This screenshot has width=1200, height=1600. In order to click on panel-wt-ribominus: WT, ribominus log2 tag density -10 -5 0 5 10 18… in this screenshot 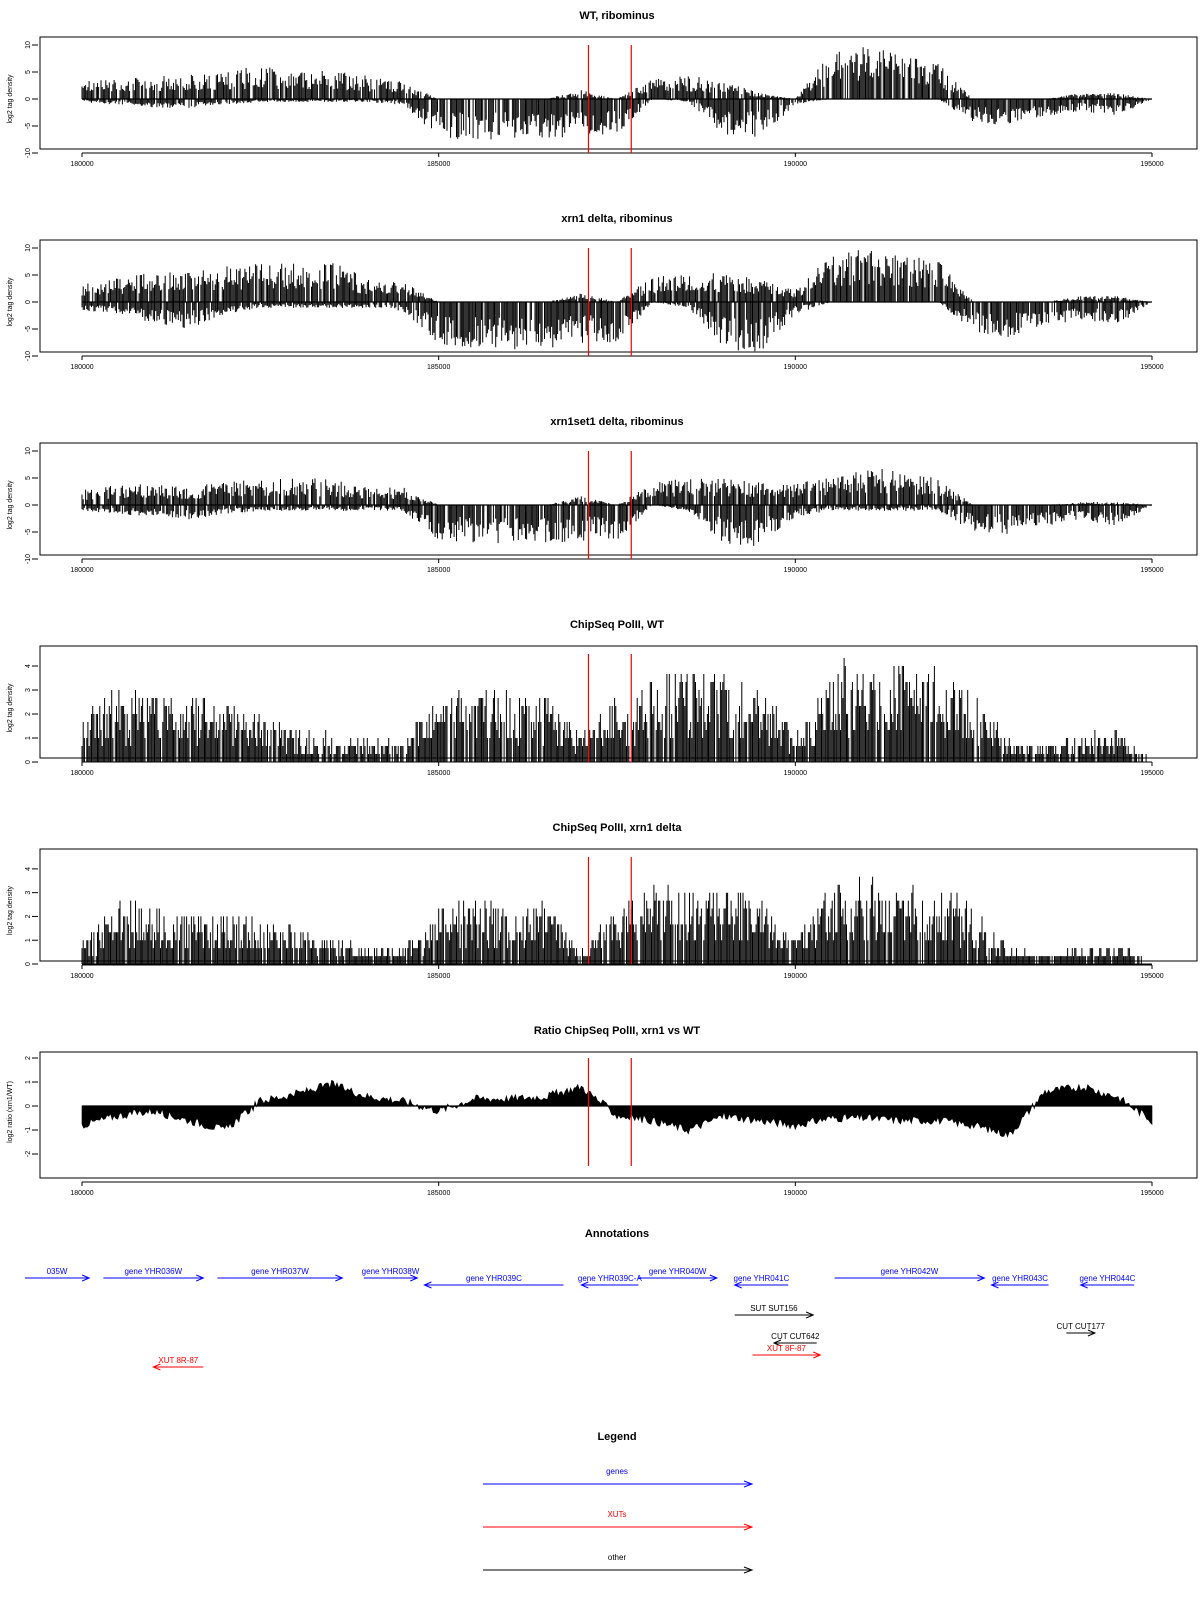, I will do `click(602, 89)`.